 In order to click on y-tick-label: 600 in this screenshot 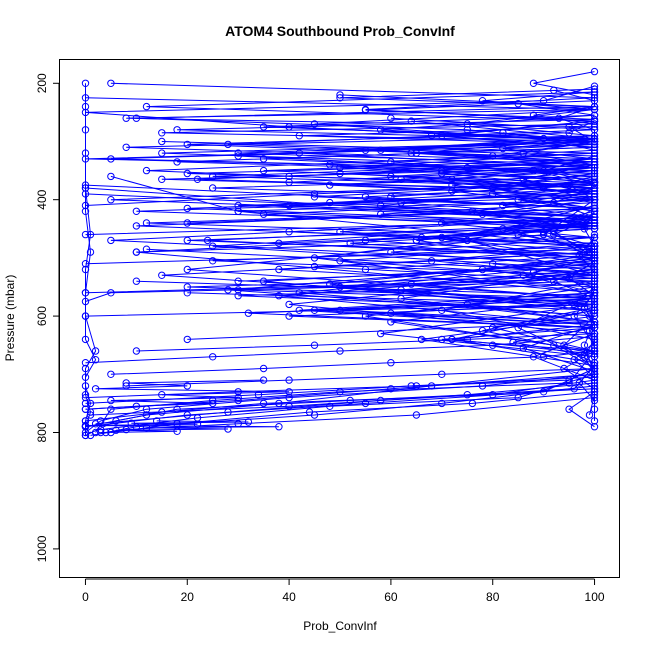, I will do `click(42, 316)`.